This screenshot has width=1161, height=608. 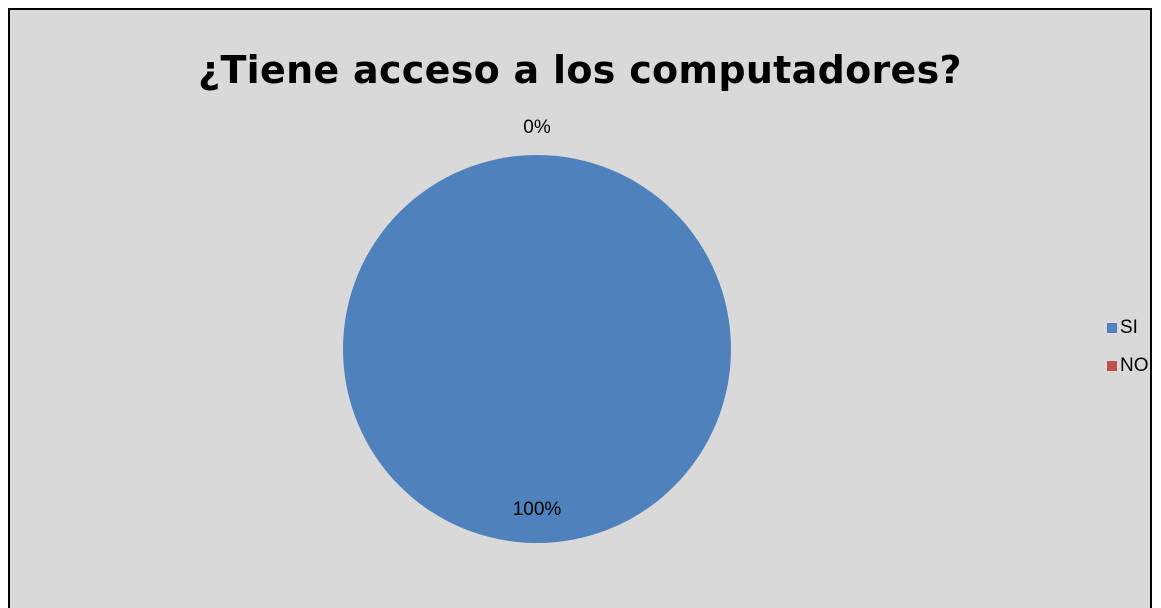 What do you see at coordinates (537, 318) in the screenshot?
I see `data-labels: 100% 0%` at bounding box center [537, 318].